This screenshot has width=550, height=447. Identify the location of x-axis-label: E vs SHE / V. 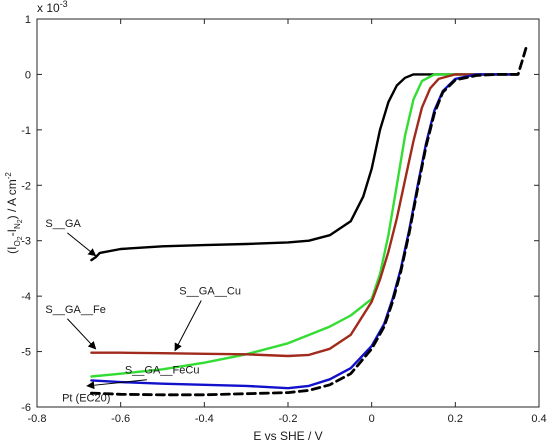
(287, 436).